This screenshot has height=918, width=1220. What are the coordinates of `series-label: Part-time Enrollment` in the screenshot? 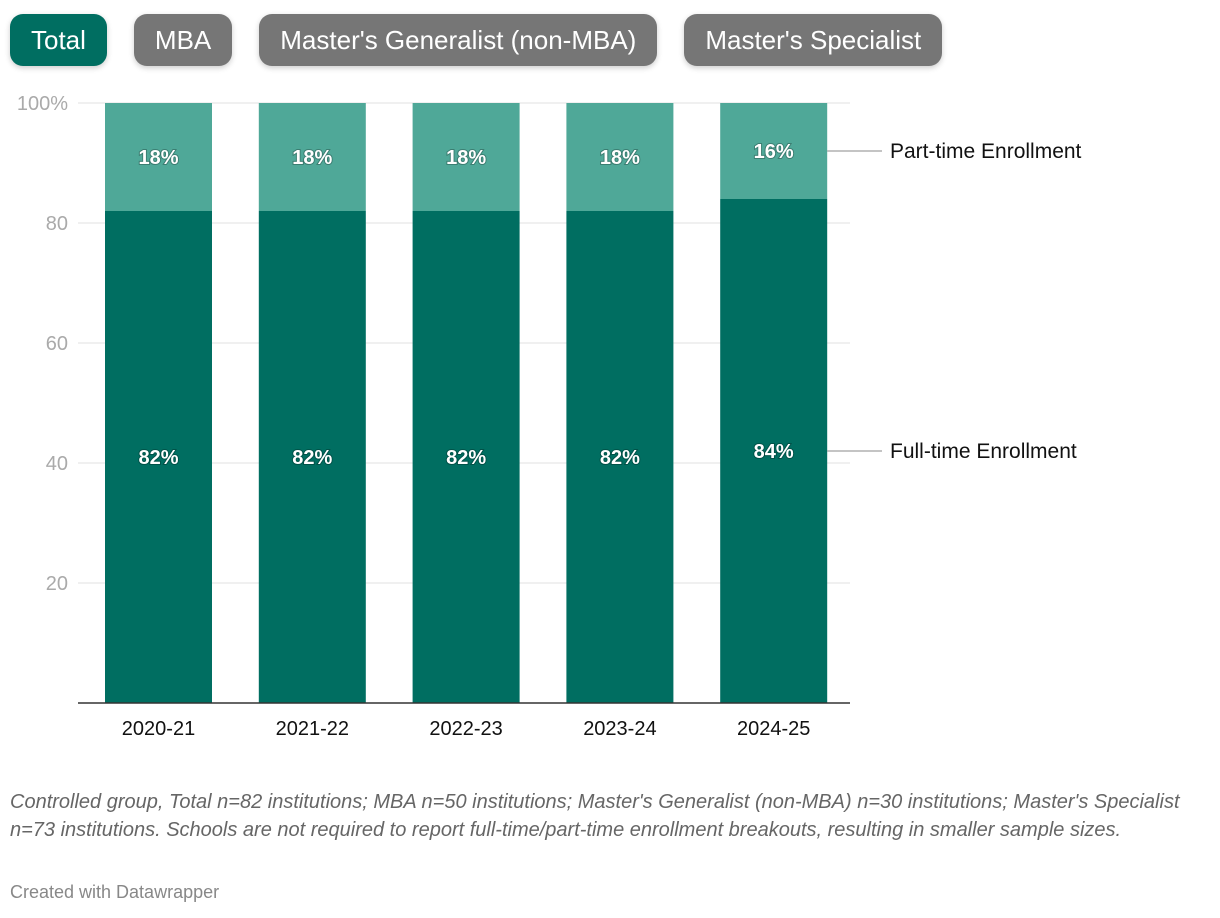 It's located at (986, 151).